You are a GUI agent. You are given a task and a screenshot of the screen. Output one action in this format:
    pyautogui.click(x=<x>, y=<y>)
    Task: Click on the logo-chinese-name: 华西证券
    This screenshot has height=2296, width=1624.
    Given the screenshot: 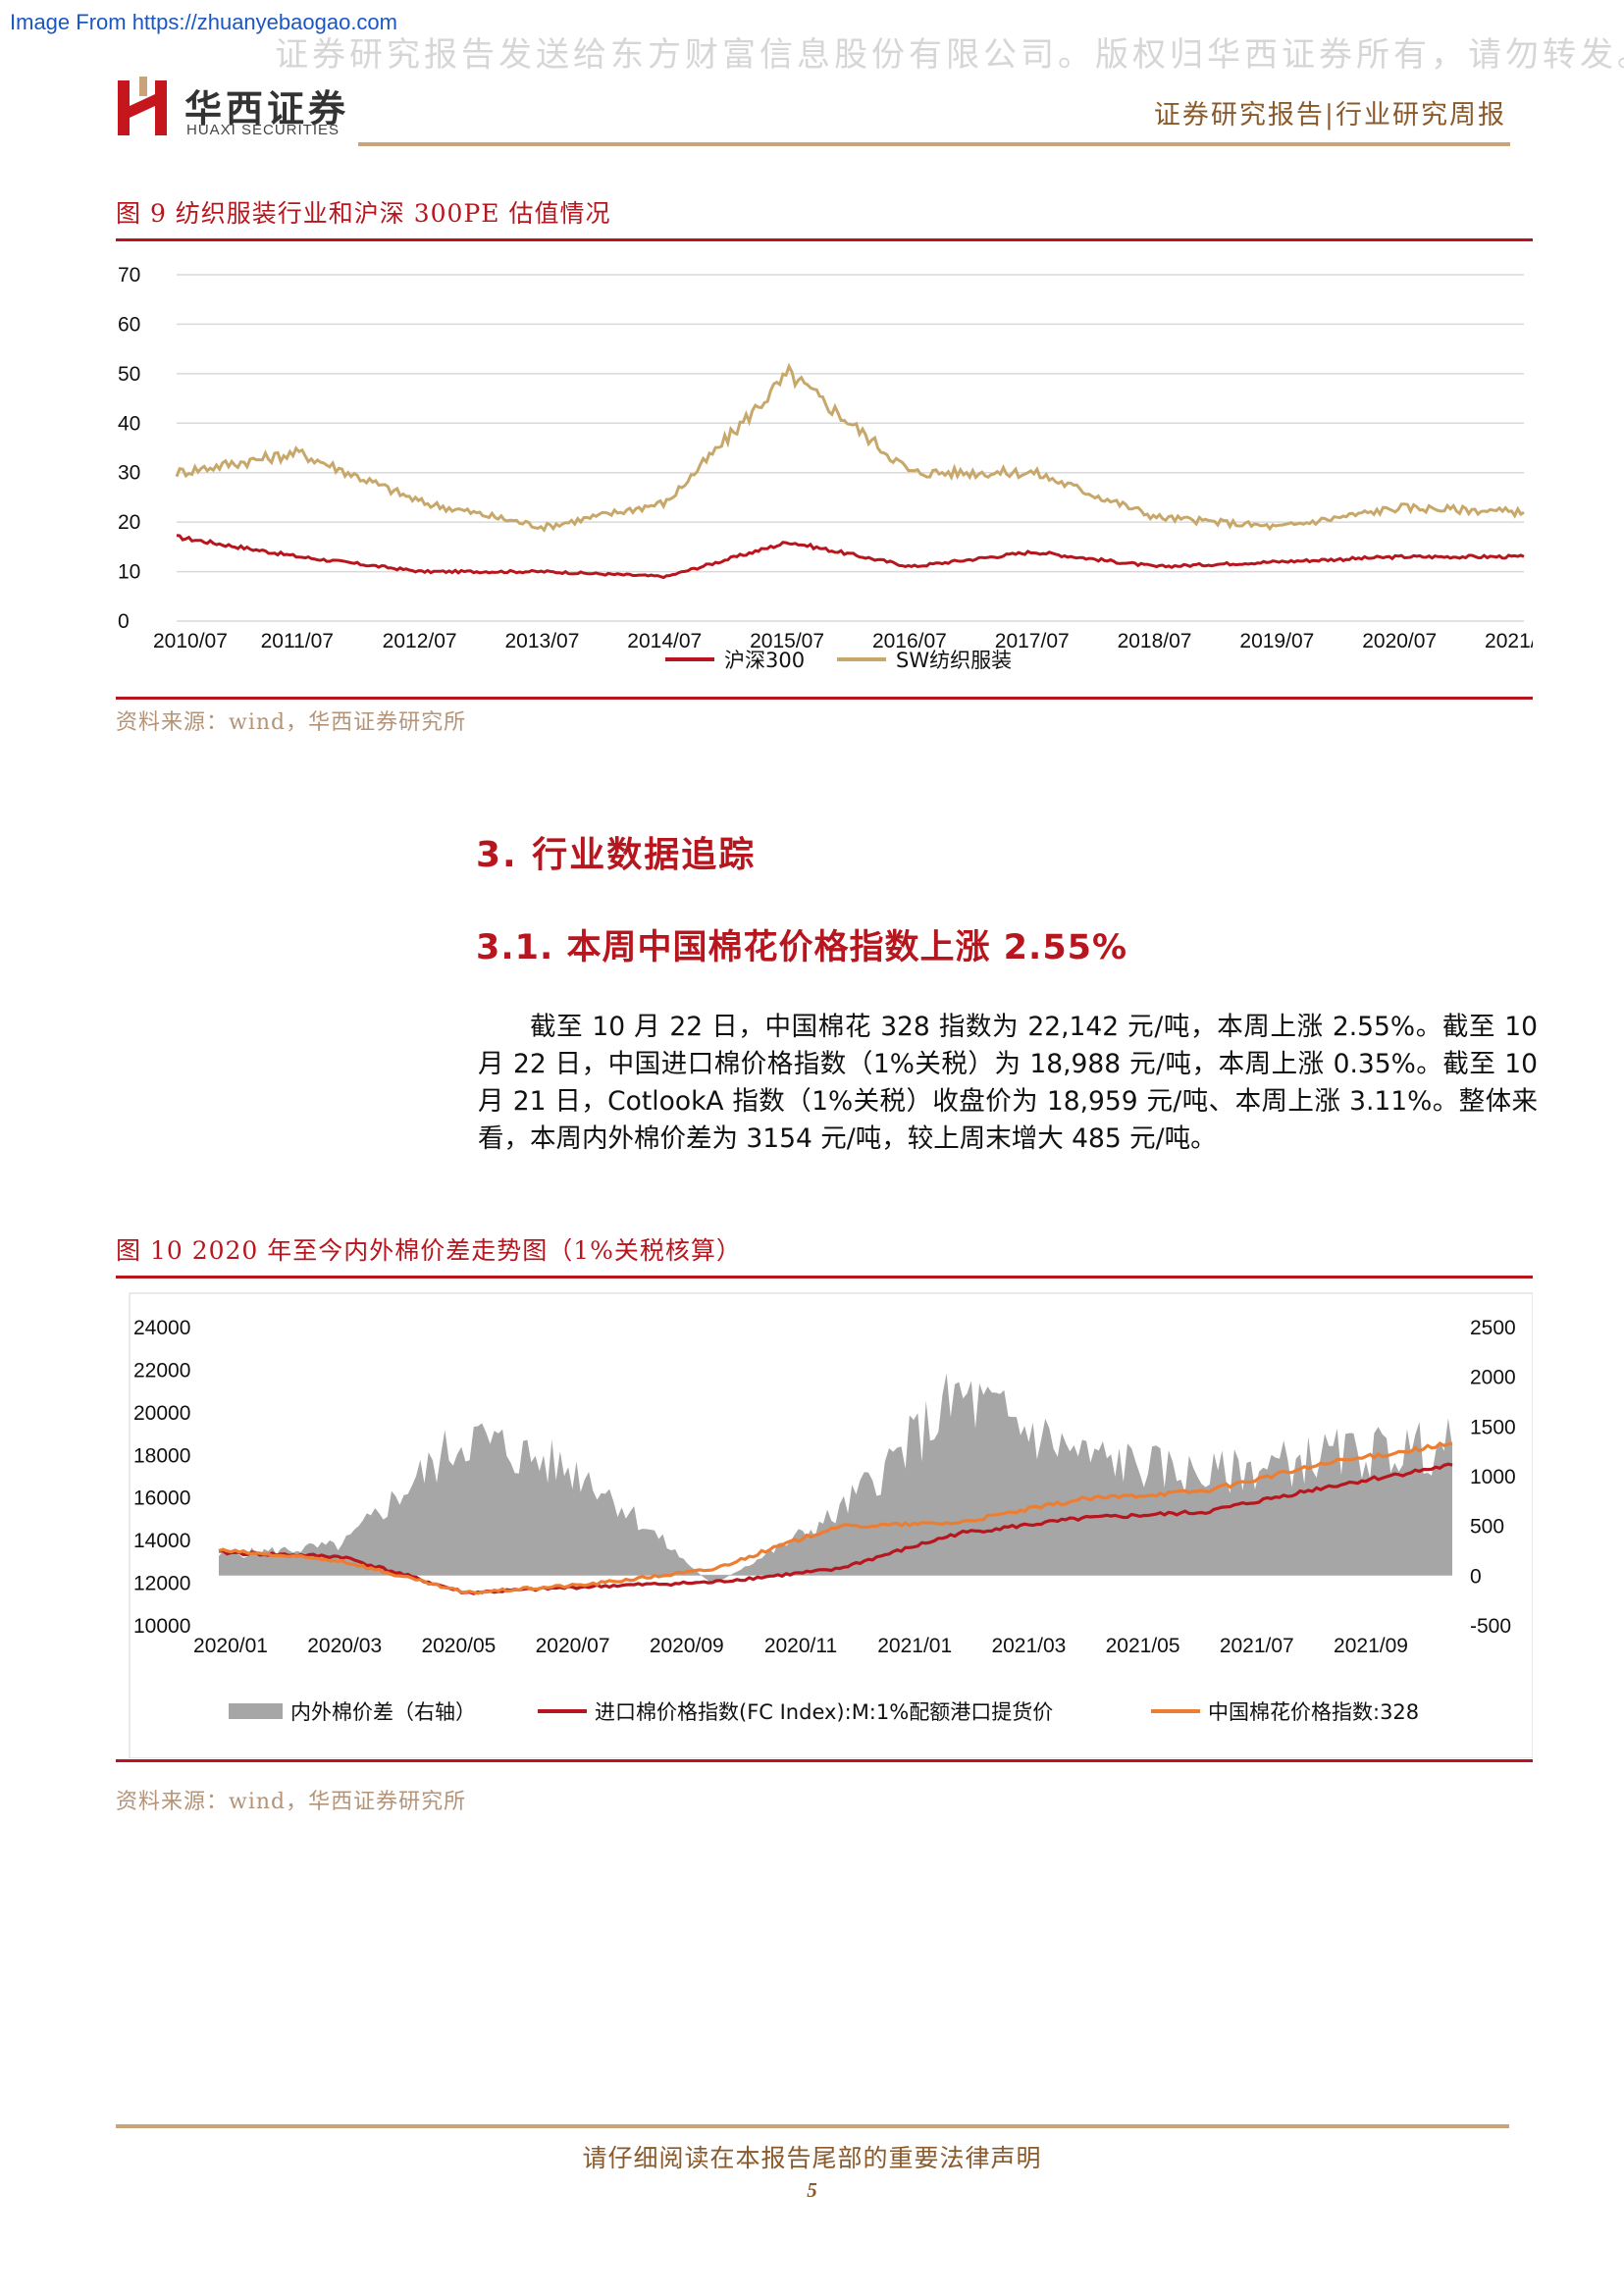 What is the action you would take?
    pyautogui.click(x=267, y=108)
    